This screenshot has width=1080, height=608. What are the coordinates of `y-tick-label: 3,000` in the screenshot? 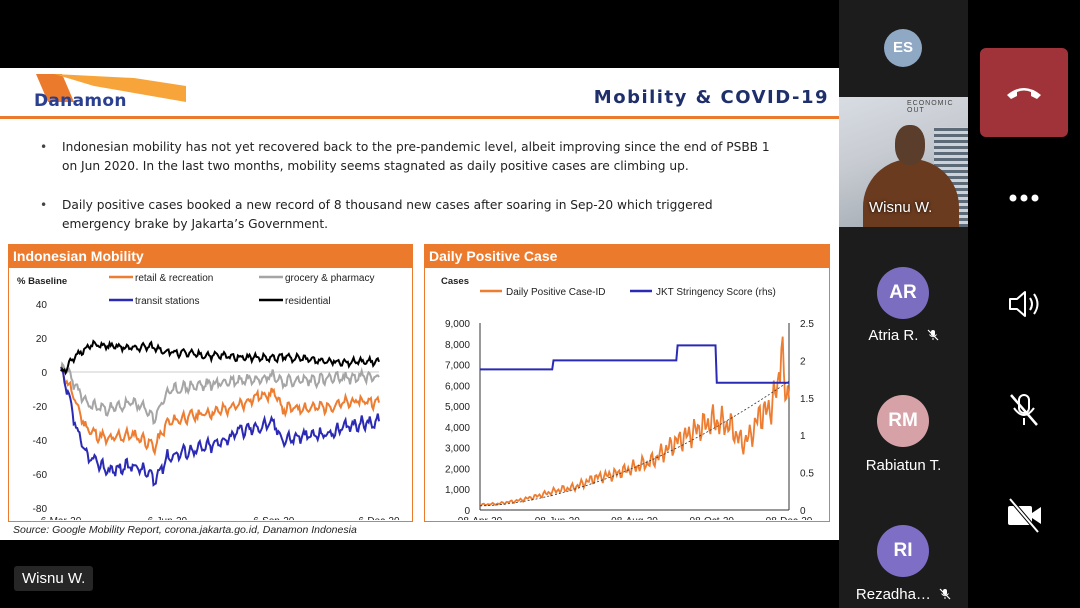 It's located at (457, 449).